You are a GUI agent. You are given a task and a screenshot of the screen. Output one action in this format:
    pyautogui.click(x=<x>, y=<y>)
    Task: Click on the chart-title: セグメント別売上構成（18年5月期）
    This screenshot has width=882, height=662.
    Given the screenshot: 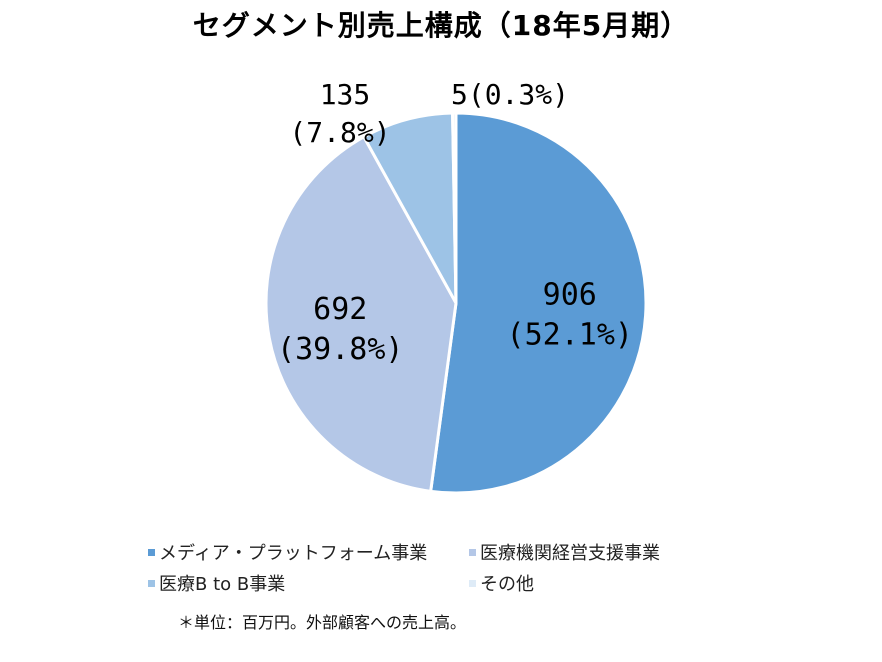 What is the action you would take?
    pyautogui.click(x=441, y=25)
    